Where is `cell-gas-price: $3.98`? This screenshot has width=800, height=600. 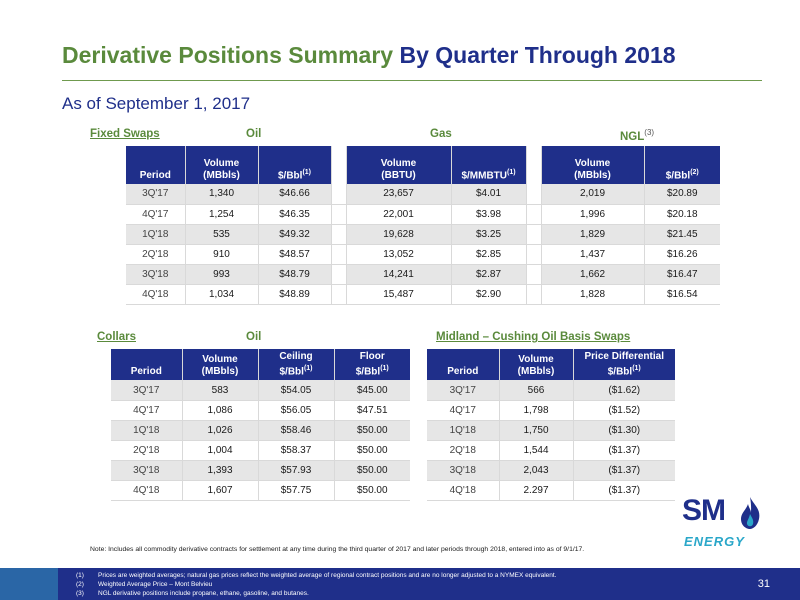 cell-gas-price: $3.98 is located at coordinates (489, 214).